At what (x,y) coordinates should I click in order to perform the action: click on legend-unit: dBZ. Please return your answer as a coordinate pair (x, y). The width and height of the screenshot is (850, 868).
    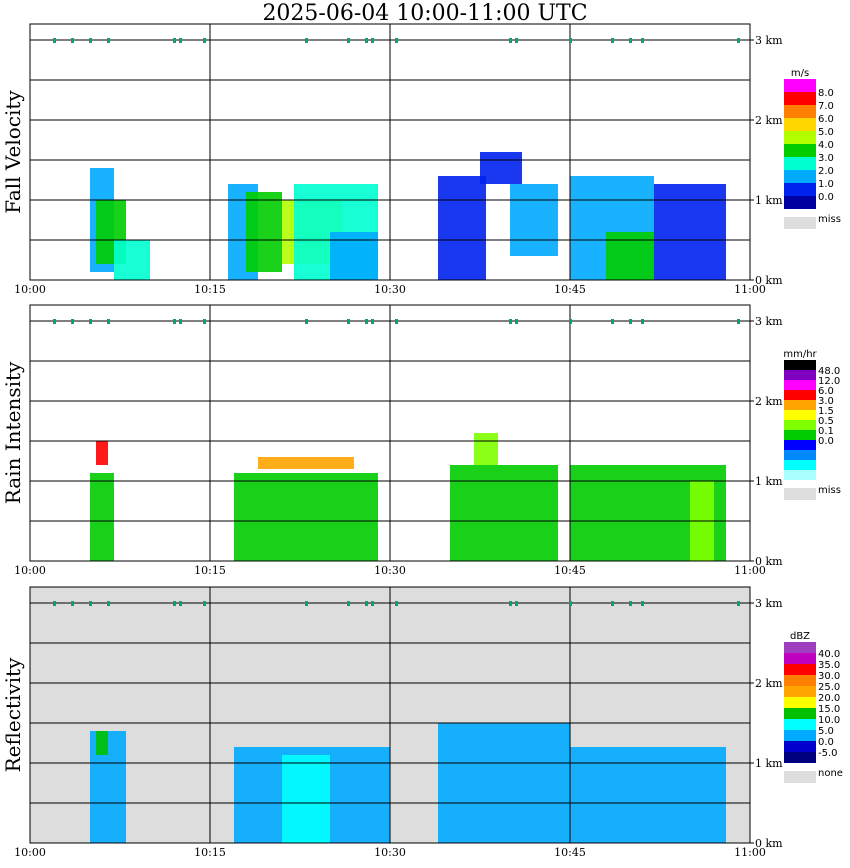
    Looking at the image, I should click on (800, 636).